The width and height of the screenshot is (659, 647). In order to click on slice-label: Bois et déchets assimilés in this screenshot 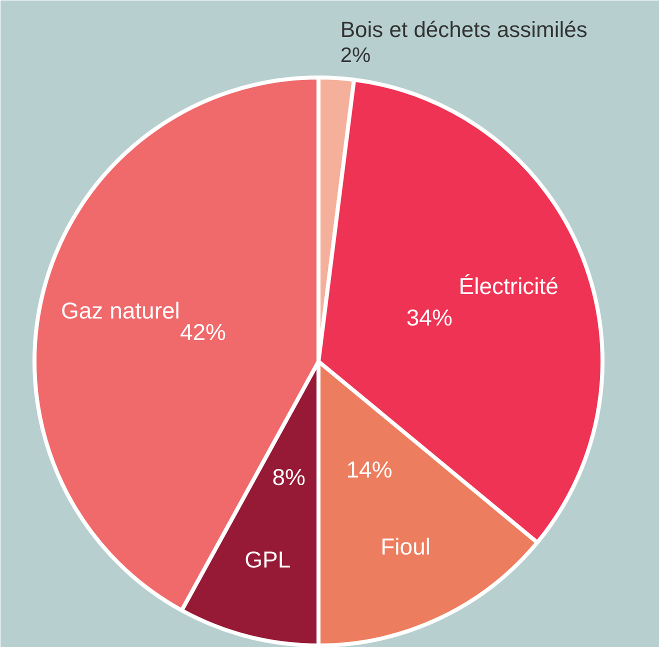, I will do `click(464, 29)`.